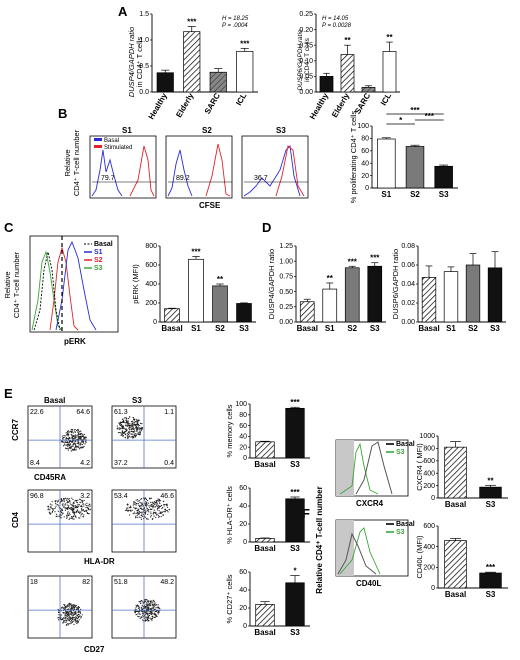  What do you see at coordinates (98, 260) in the screenshot?
I see `c-legend-s2: S2` at bounding box center [98, 260].